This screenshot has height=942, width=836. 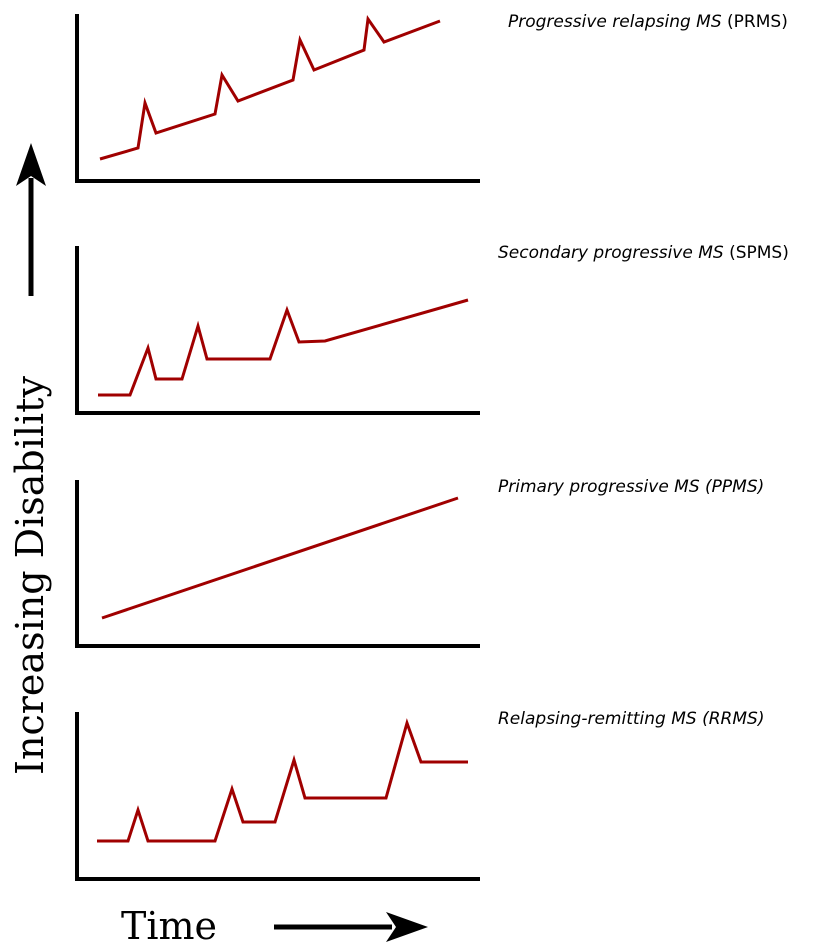 What do you see at coordinates (282, 780) in the screenshot?
I see `panel-rrms-disability-trace` at bounding box center [282, 780].